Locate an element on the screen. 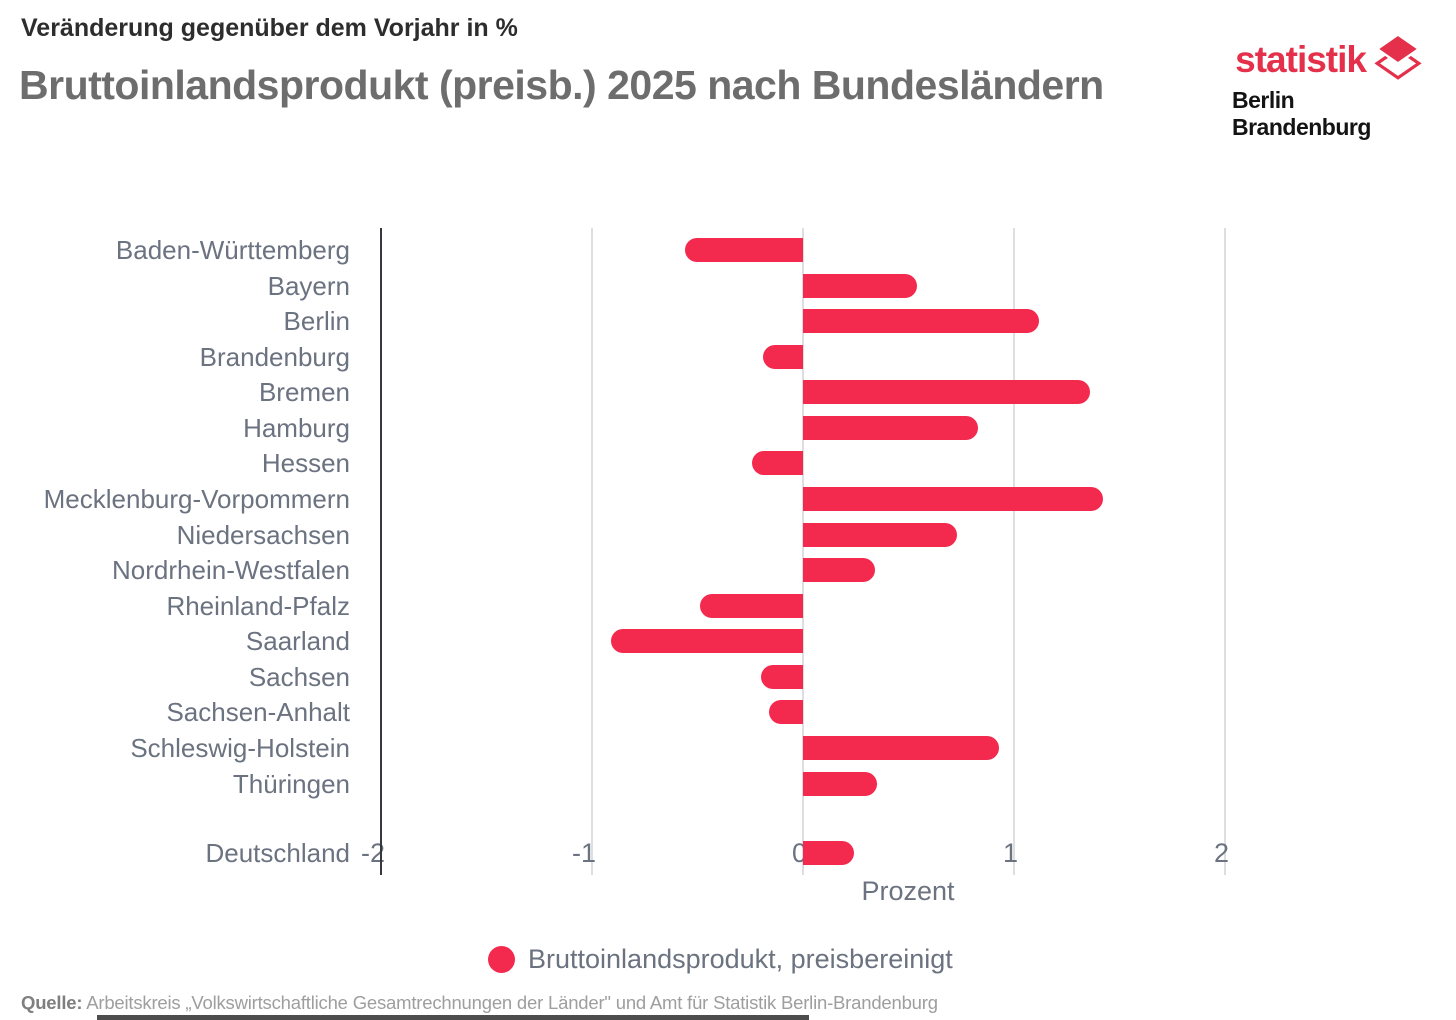 This screenshot has height=1020, width=1456. bar-schleswig-holstein is located at coordinates (901, 747).